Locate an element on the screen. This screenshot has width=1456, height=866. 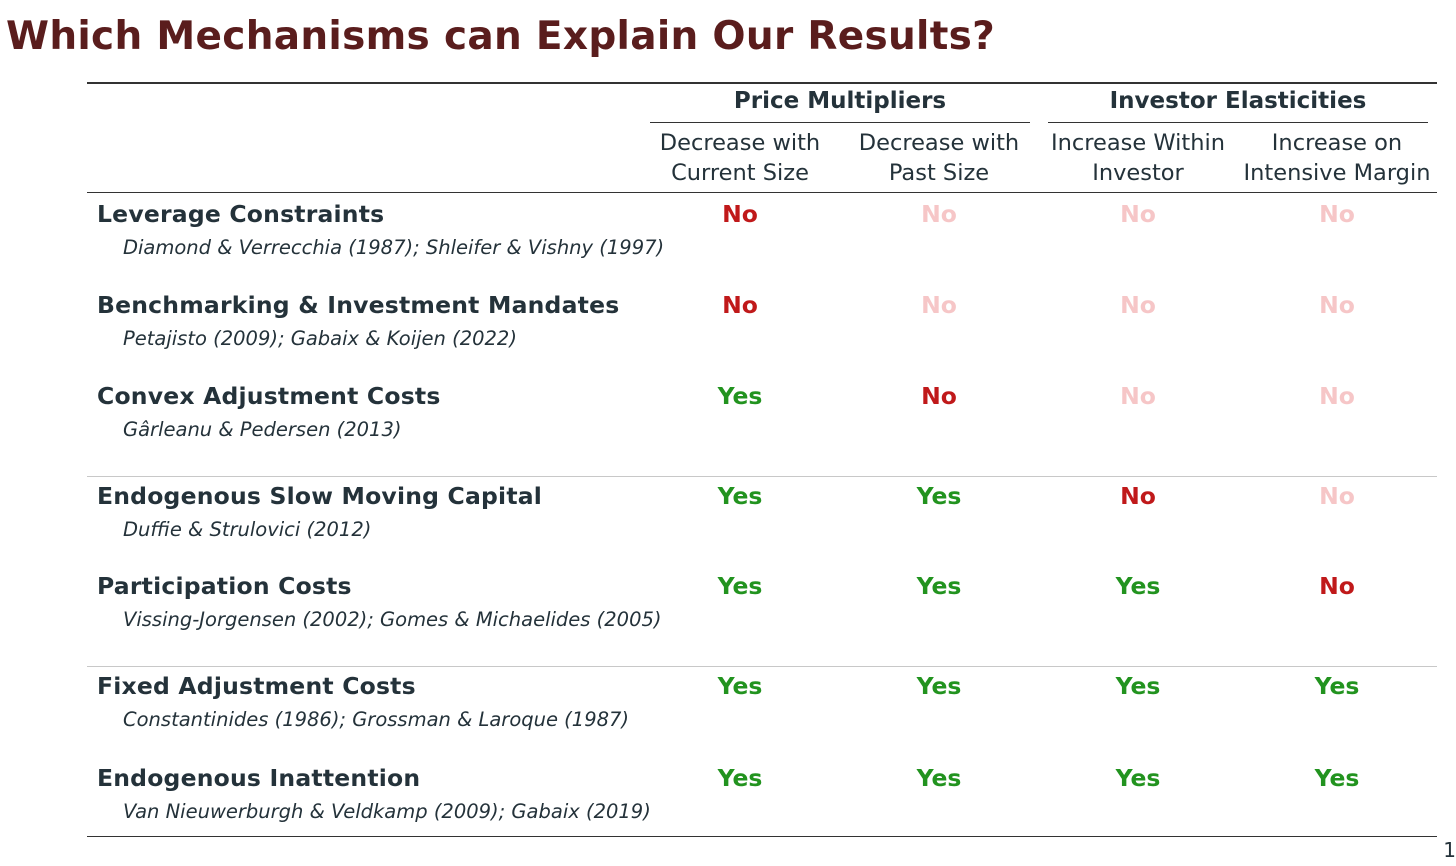
mechanism-name: Participation Costs is located at coordinates (224, 586).